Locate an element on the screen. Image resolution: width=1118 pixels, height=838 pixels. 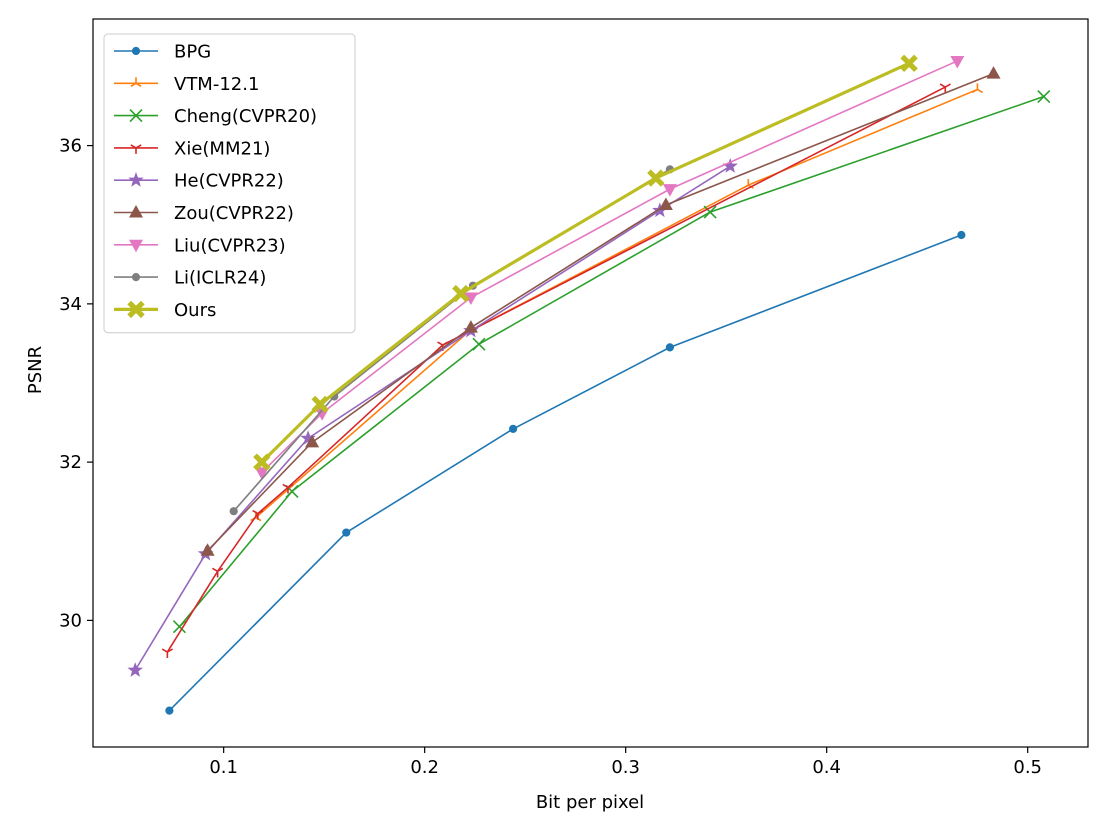
legend-entry-zou-cvpr22: Zou(CVPR22) is located at coordinates (204, 213).